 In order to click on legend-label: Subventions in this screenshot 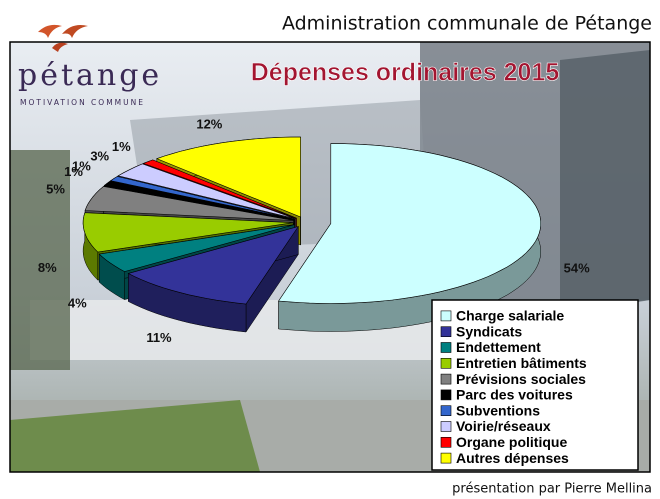, I will do `click(498, 410)`.